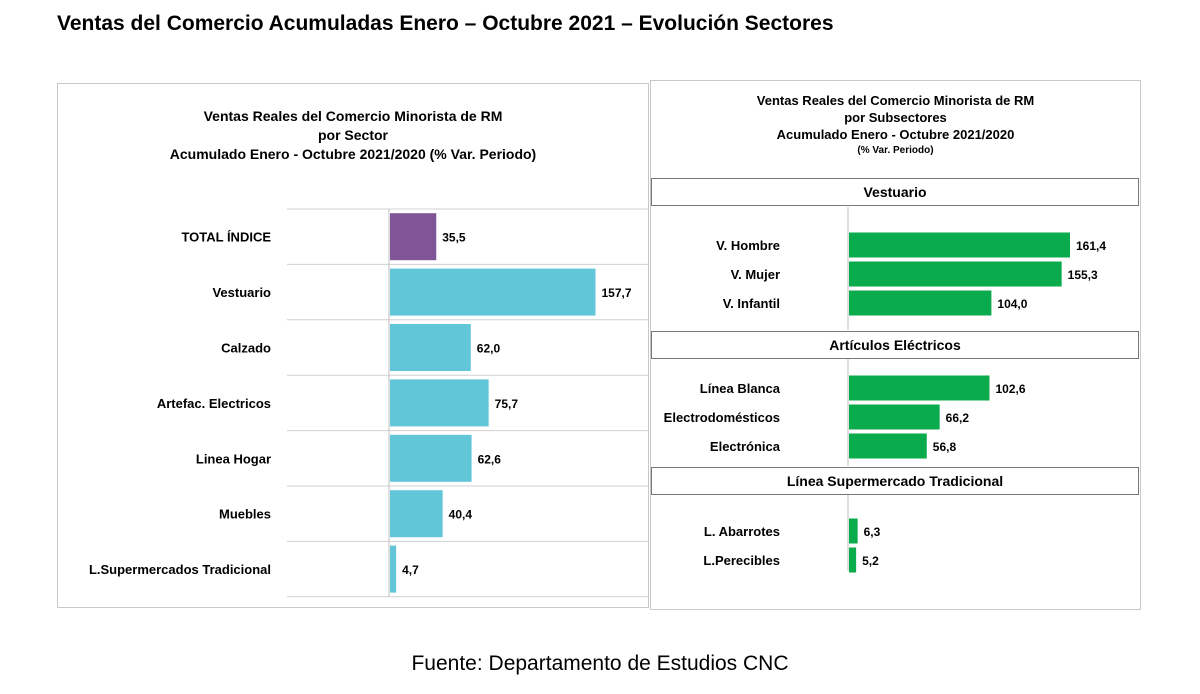  Describe the element at coordinates (430, 347) in the screenshot. I see `bar-calzado` at that location.